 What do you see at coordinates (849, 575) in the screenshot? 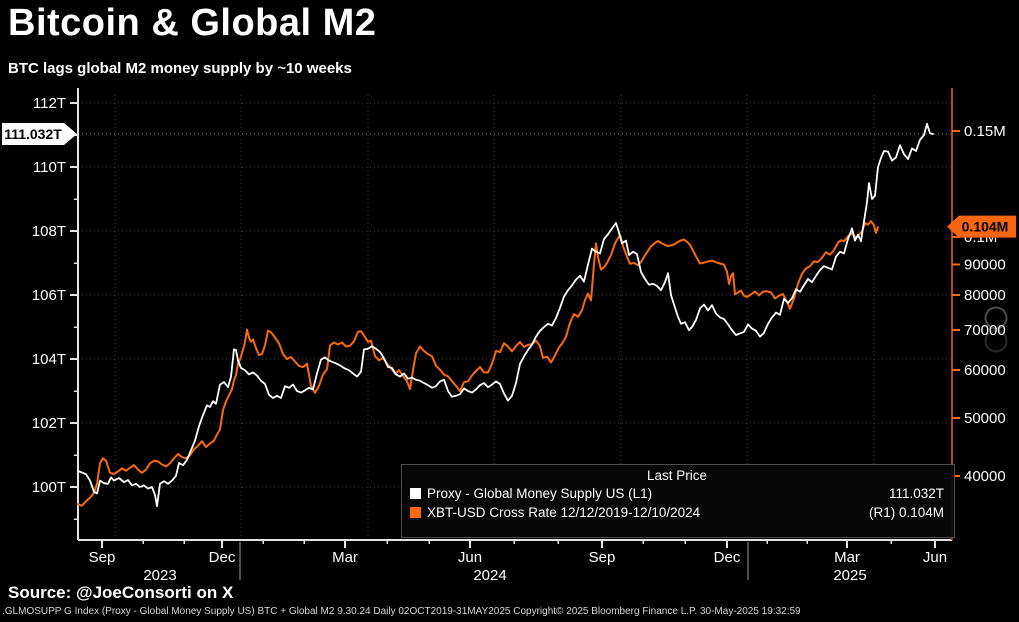
I see `x-axis-year-label: 2025` at bounding box center [849, 575].